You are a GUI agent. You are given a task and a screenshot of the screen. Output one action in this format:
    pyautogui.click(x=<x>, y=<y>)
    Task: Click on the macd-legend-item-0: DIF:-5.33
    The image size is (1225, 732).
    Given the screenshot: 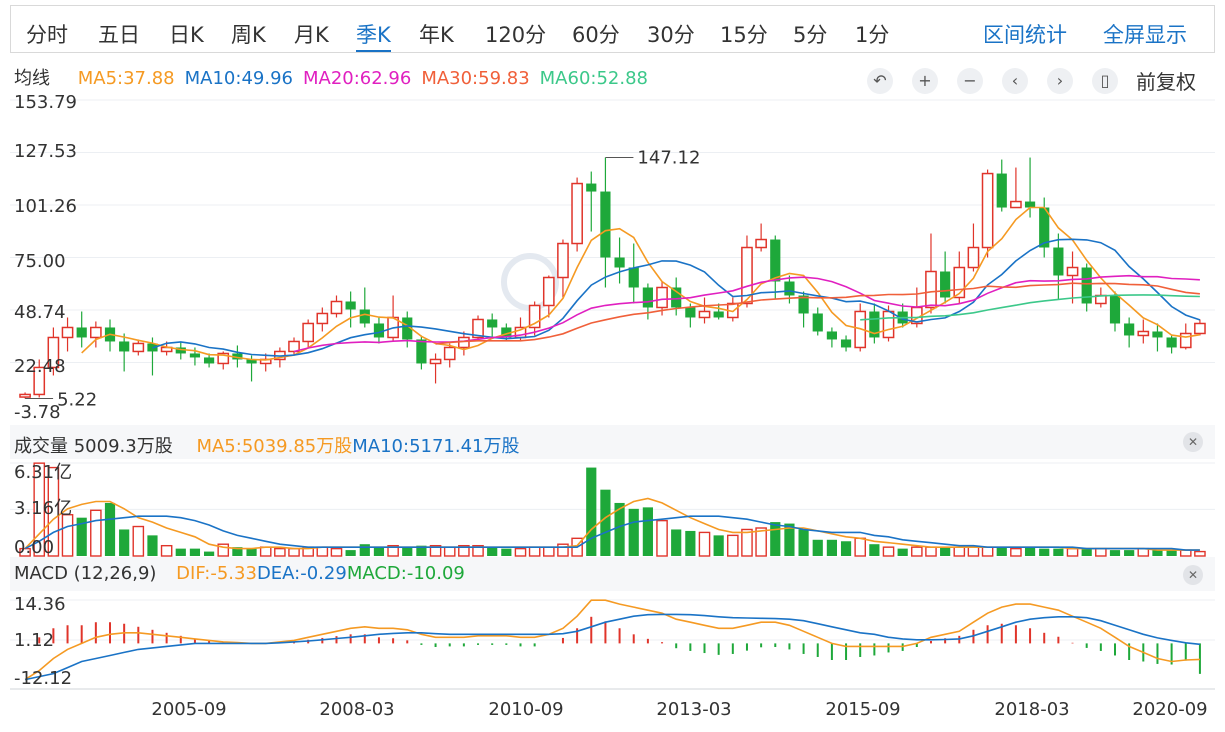 What is the action you would take?
    pyautogui.click(x=216, y=573)
    